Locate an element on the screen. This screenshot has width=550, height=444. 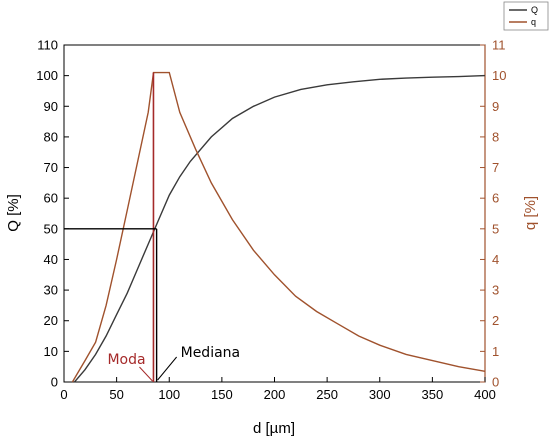
left-tick-label-80: 80 is located at coordinates (51, 136).